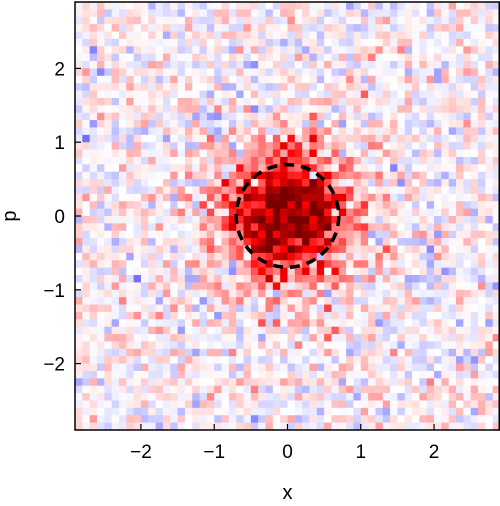 Image resolution: width=500 pixels, height=506 pixels. I want to click on x-tick-label: 2, so click(434, 452).